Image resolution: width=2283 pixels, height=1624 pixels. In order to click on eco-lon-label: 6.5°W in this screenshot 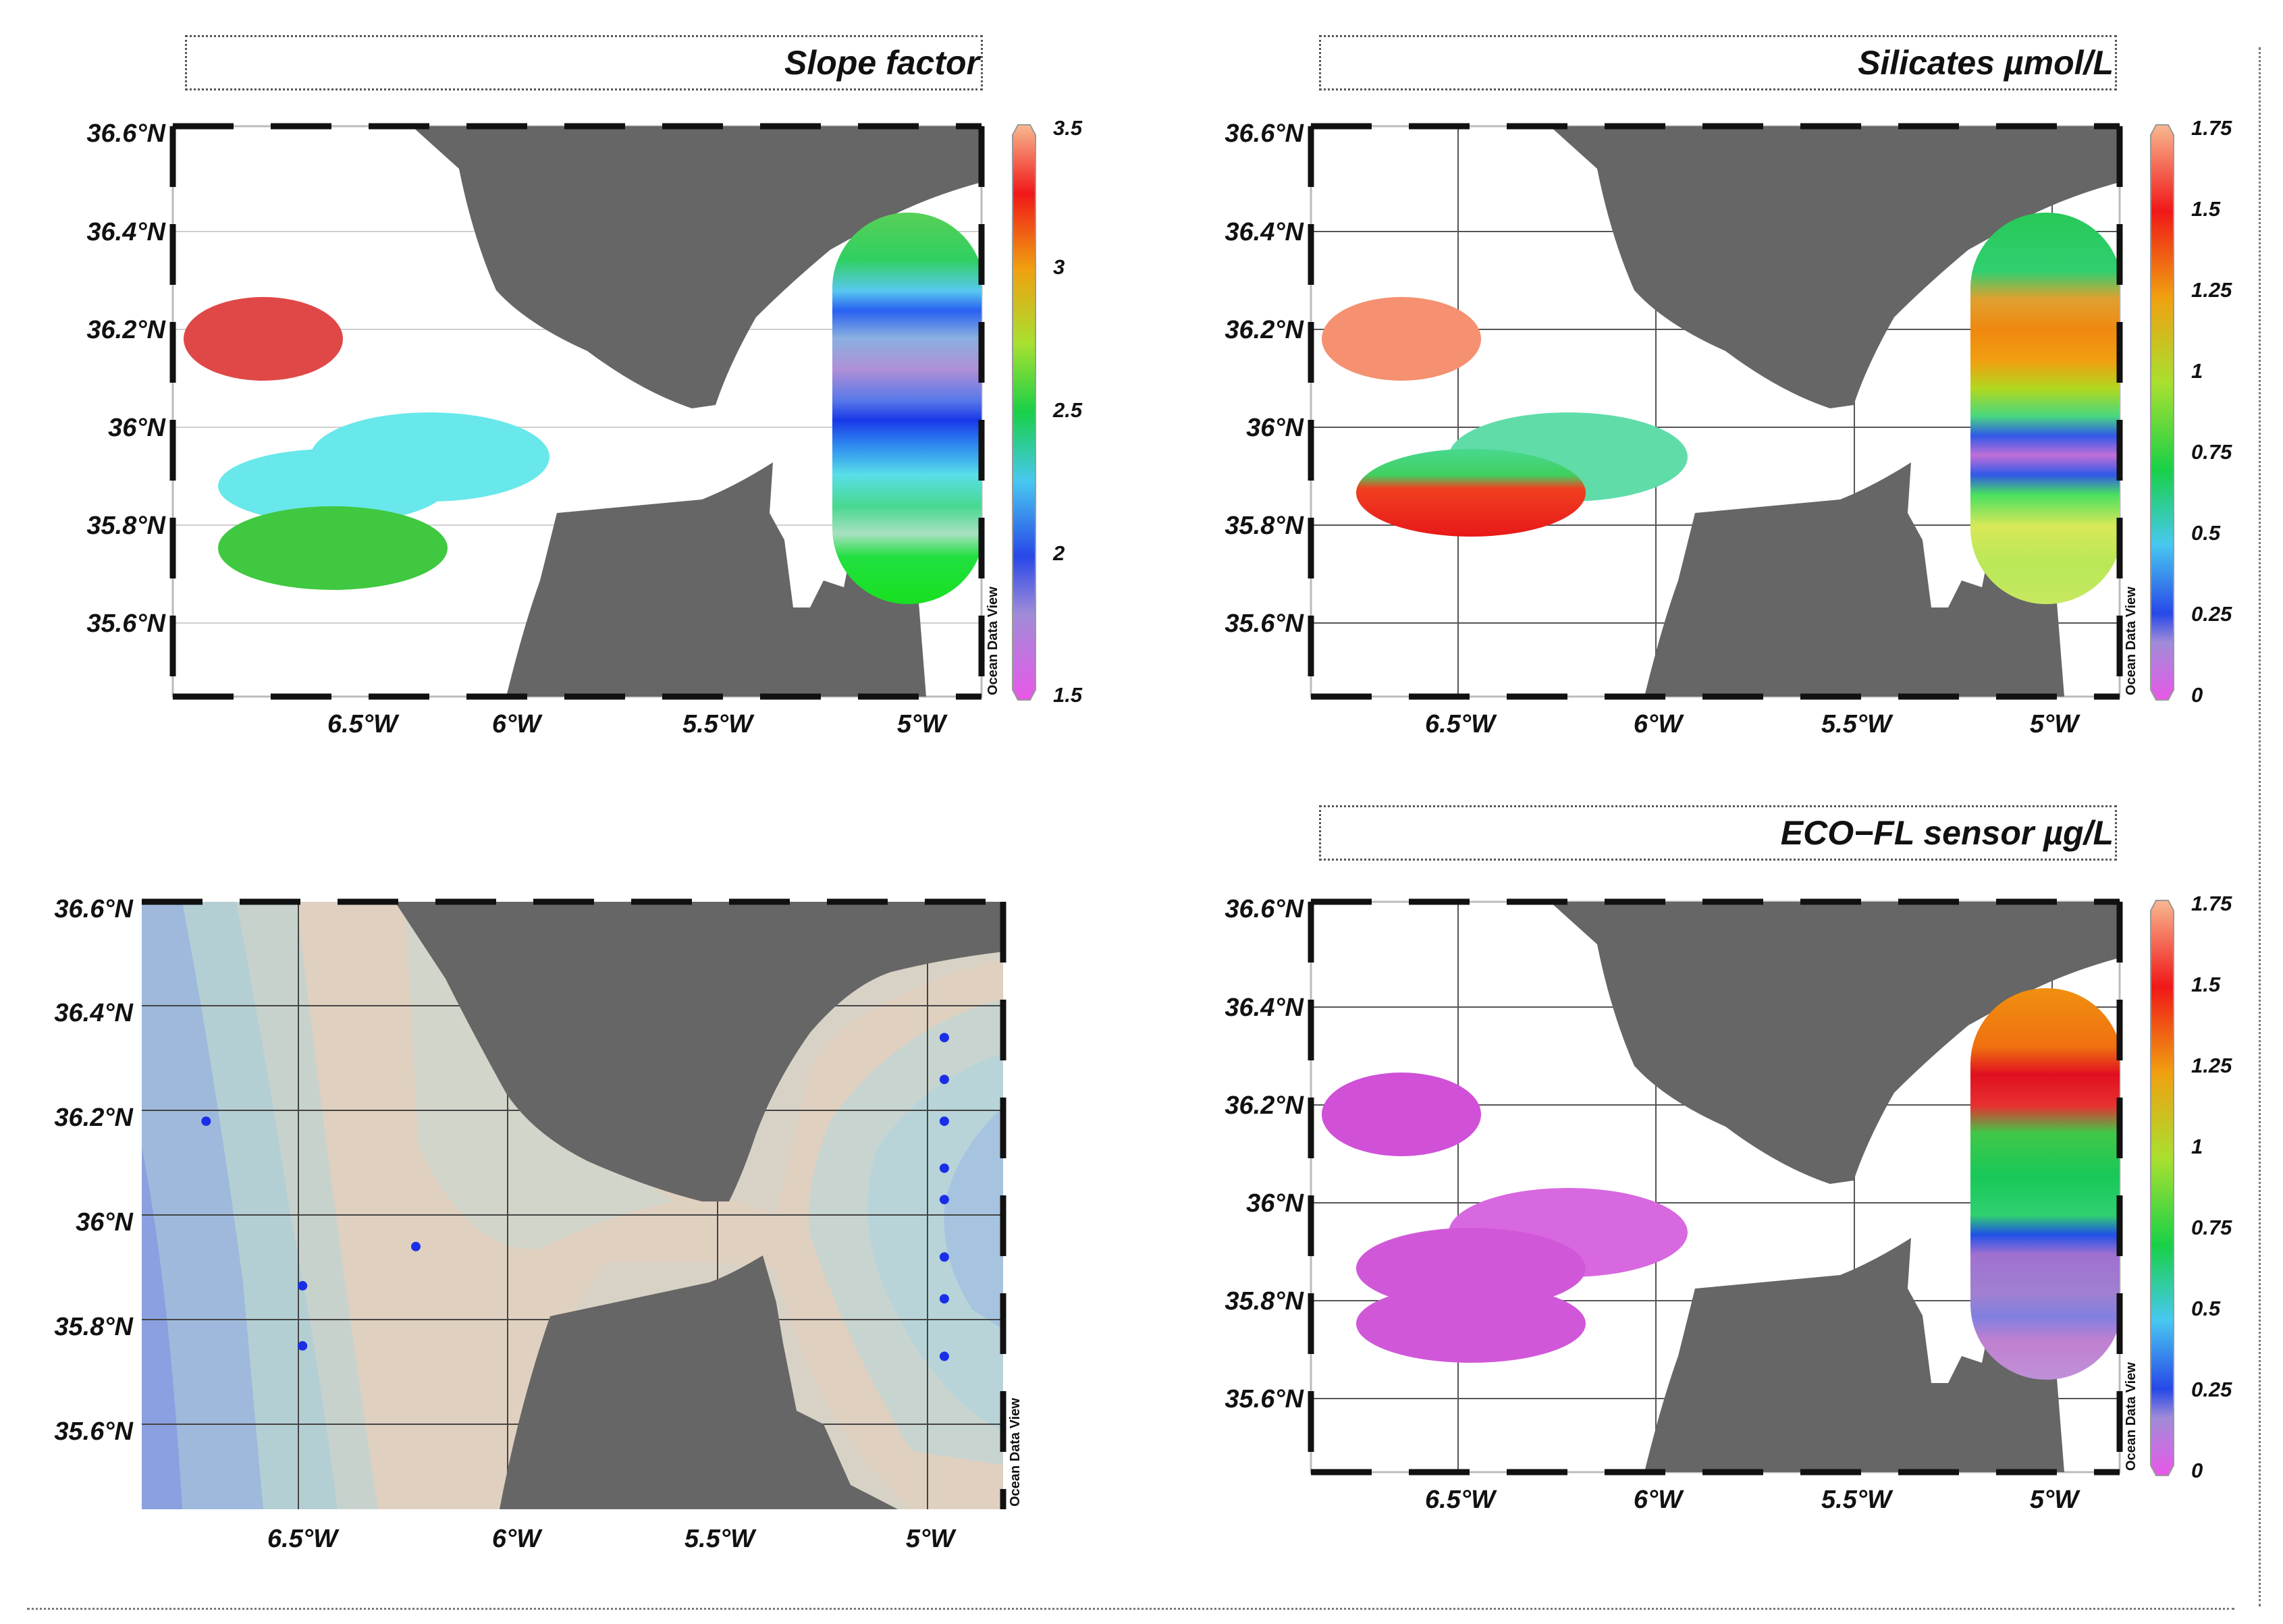, I will do `click(1461, 1500)`.